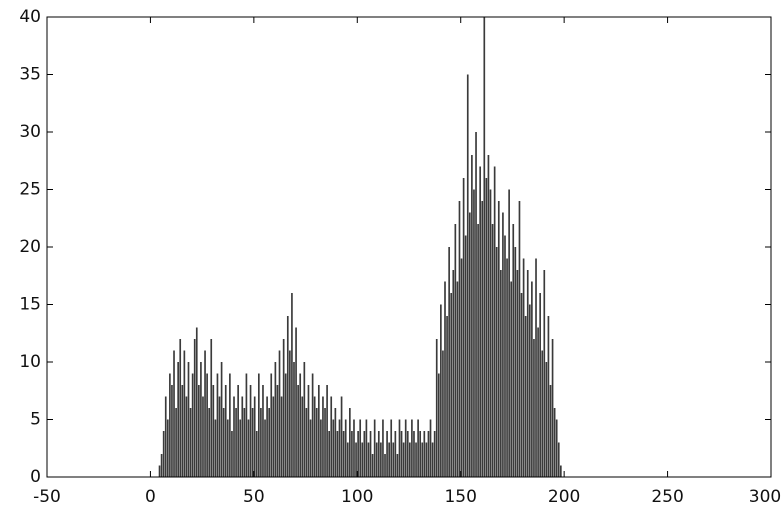 The height and width of the screenshot is (512, 783). Describe the element at coordinates (35, 477) in the screenshot. I see `y-tick-label: 0` at that location.